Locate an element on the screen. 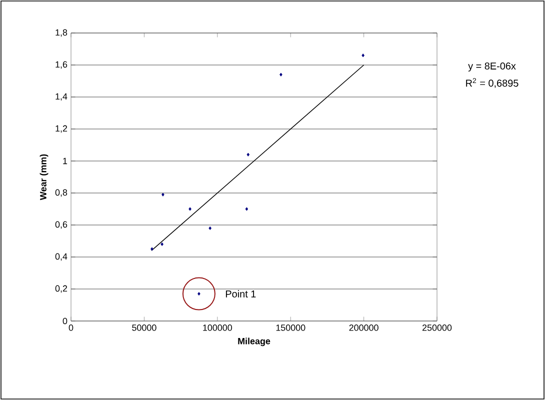  y-tick-label: 0,2 is located at coordinates (61, 289).